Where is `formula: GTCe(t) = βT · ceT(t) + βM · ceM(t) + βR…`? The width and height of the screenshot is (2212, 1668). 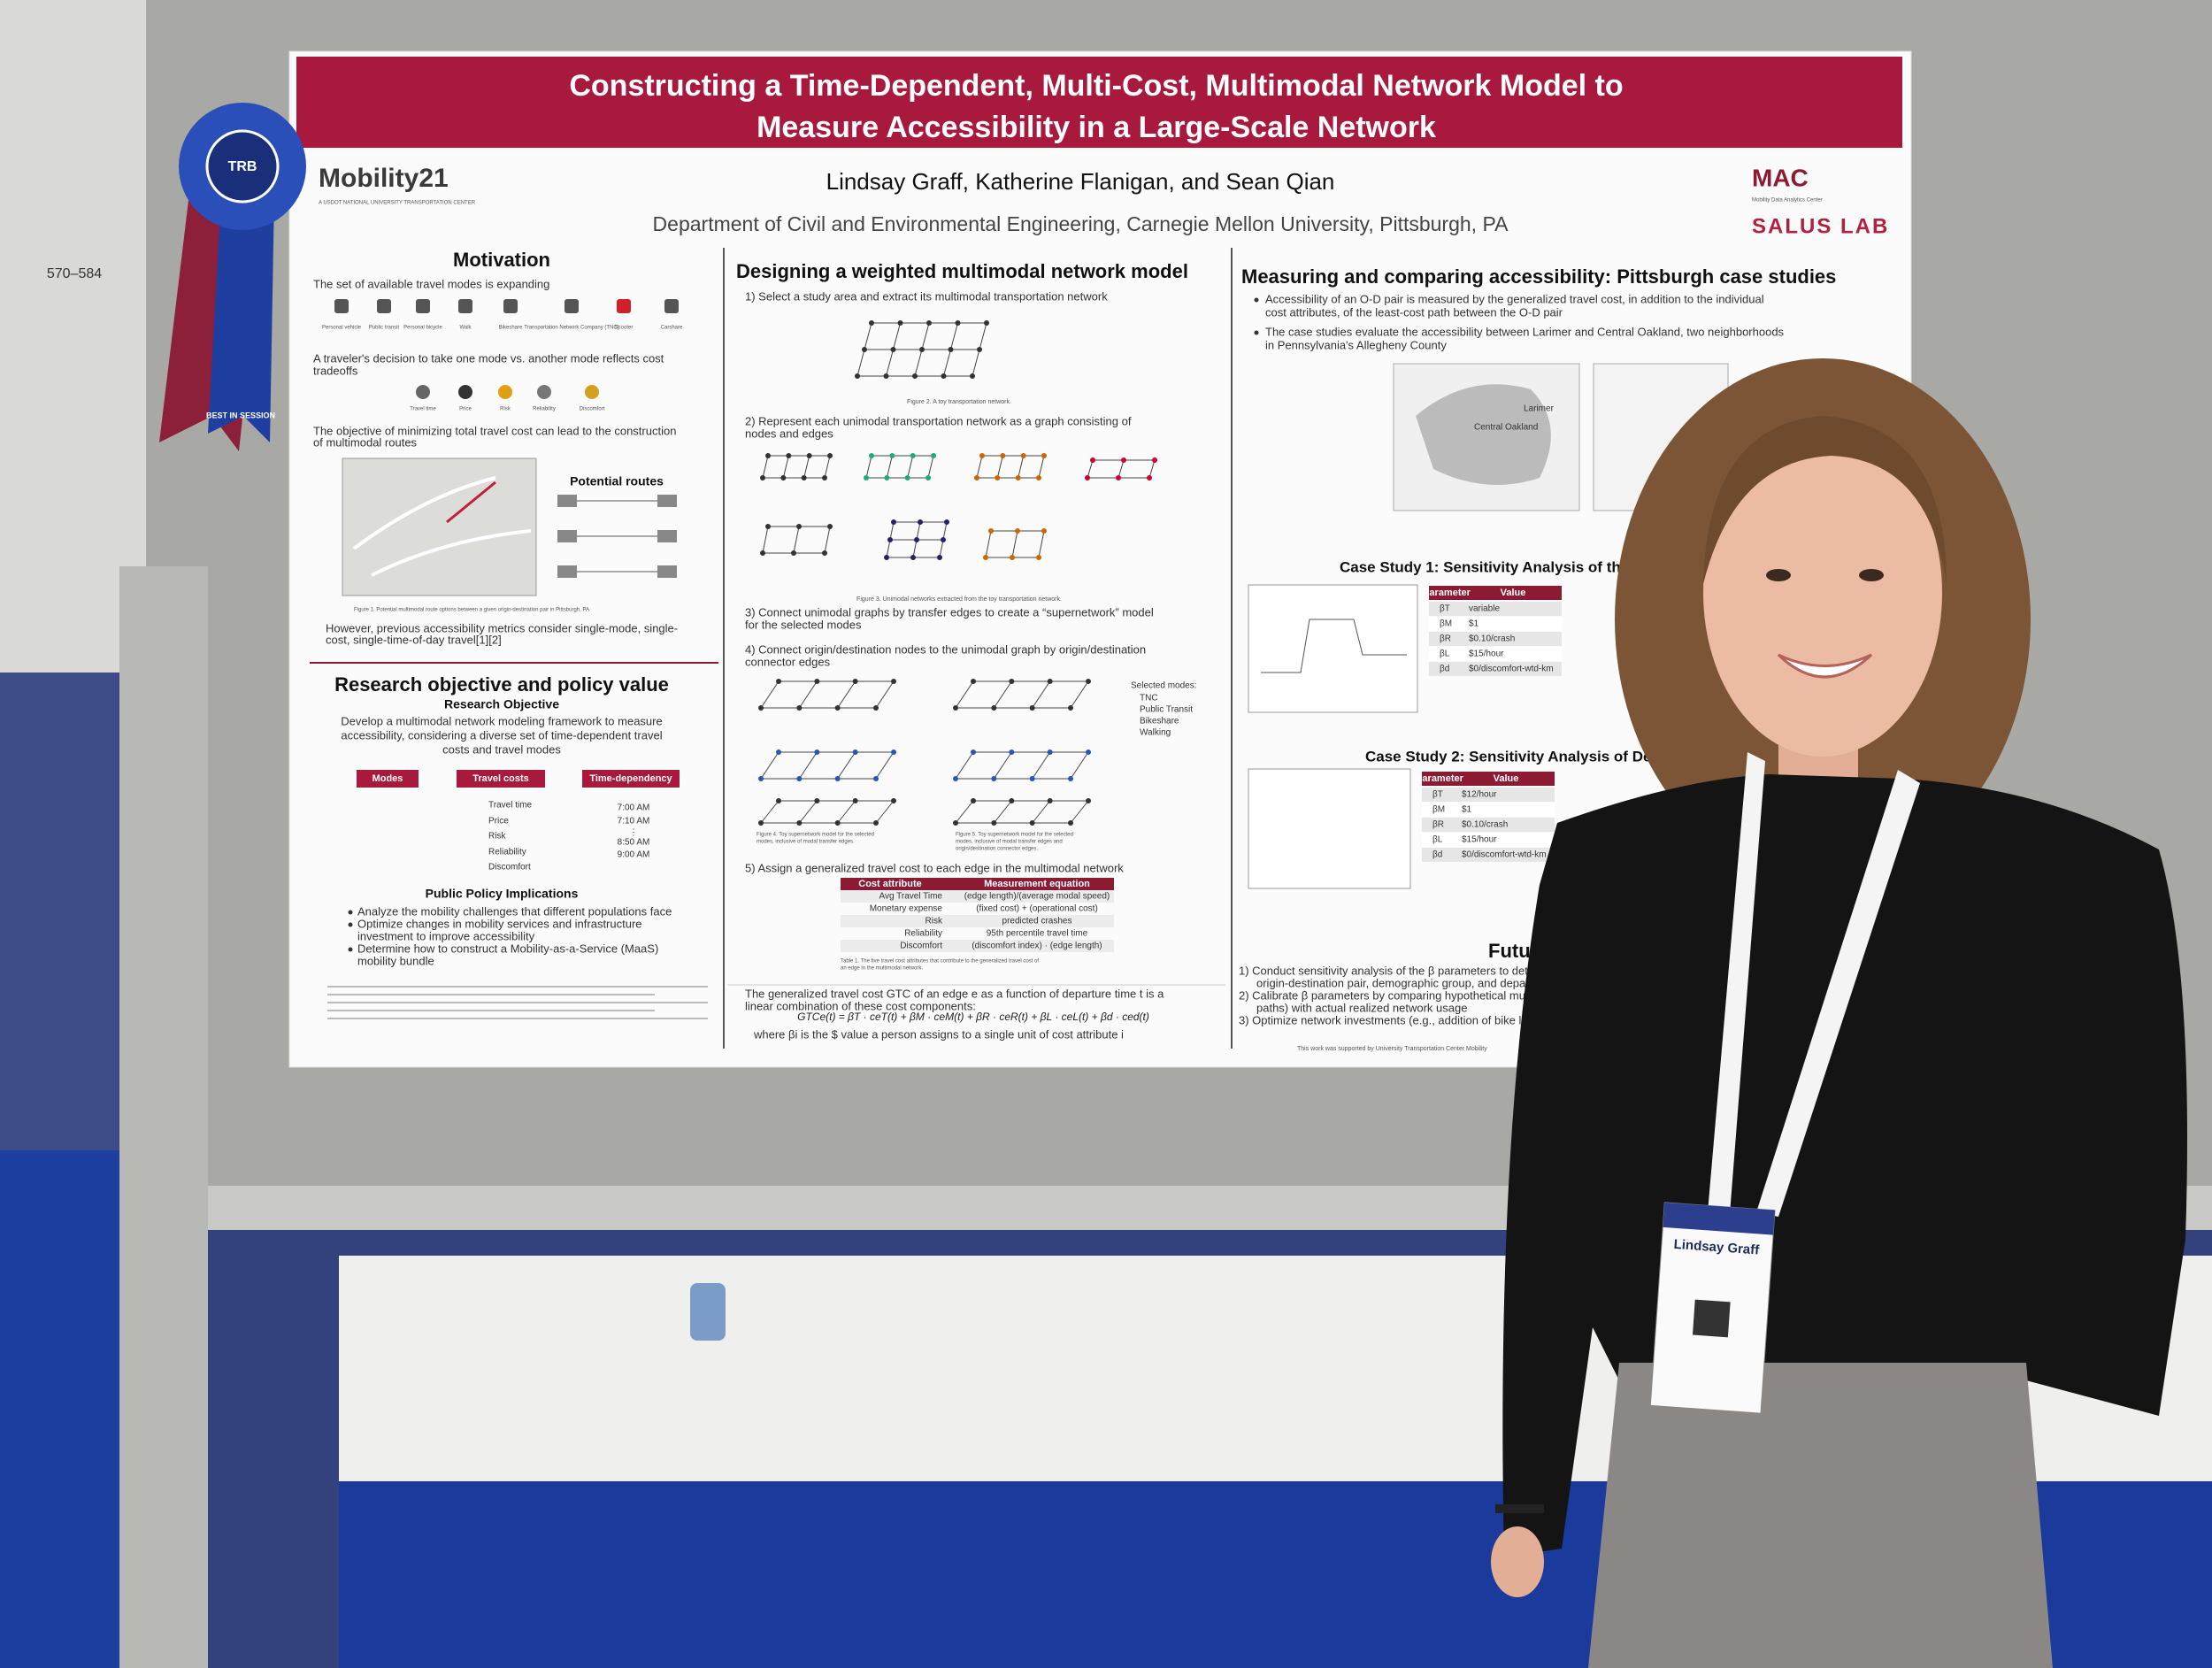
formula: GTCe(t) = βT · ceT(t) + βM · ceM(t) + βR… is located at coordinates (973, 1017).